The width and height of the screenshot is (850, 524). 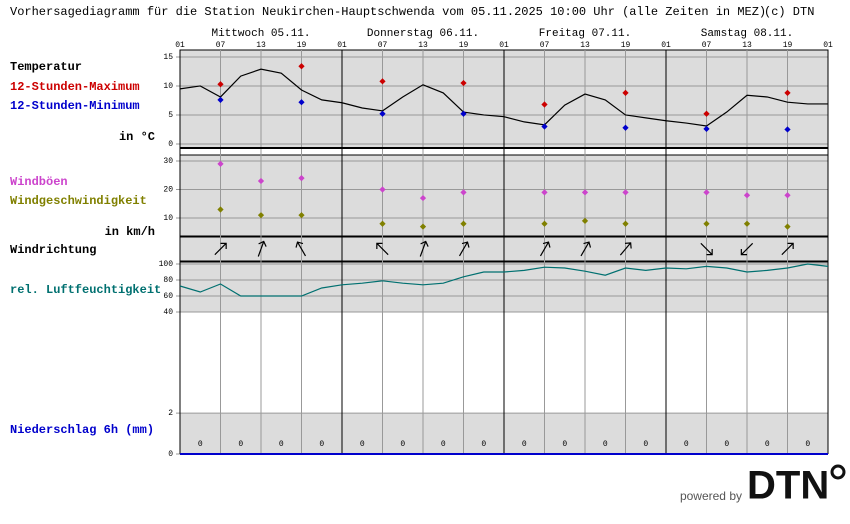 I want to click on panel-label: Temperatur, so click(x=46, y=67).